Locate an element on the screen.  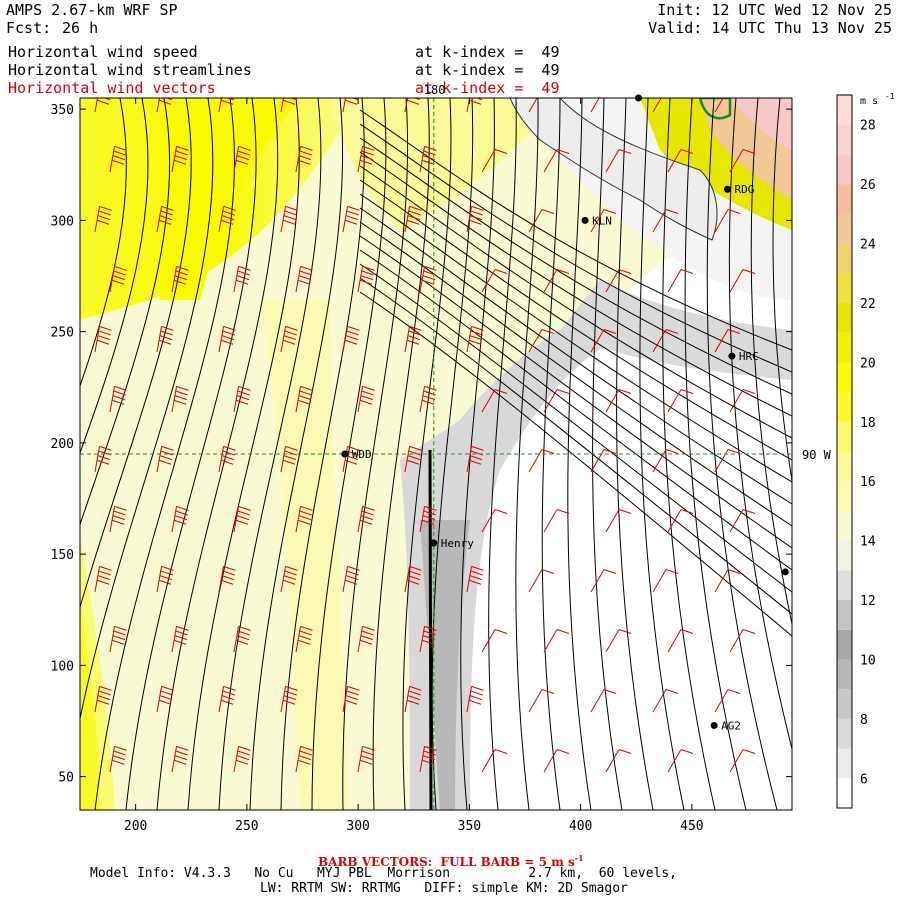
x-tick-label: 250 is located at coordinates (246, 826).